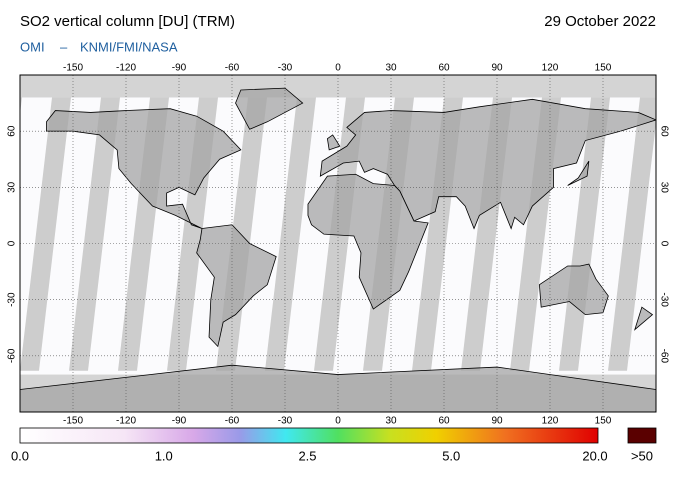  Describe the element at coordinates (164, 455) in the screenshot. I see `colorbar-label: 1.0` at that location.